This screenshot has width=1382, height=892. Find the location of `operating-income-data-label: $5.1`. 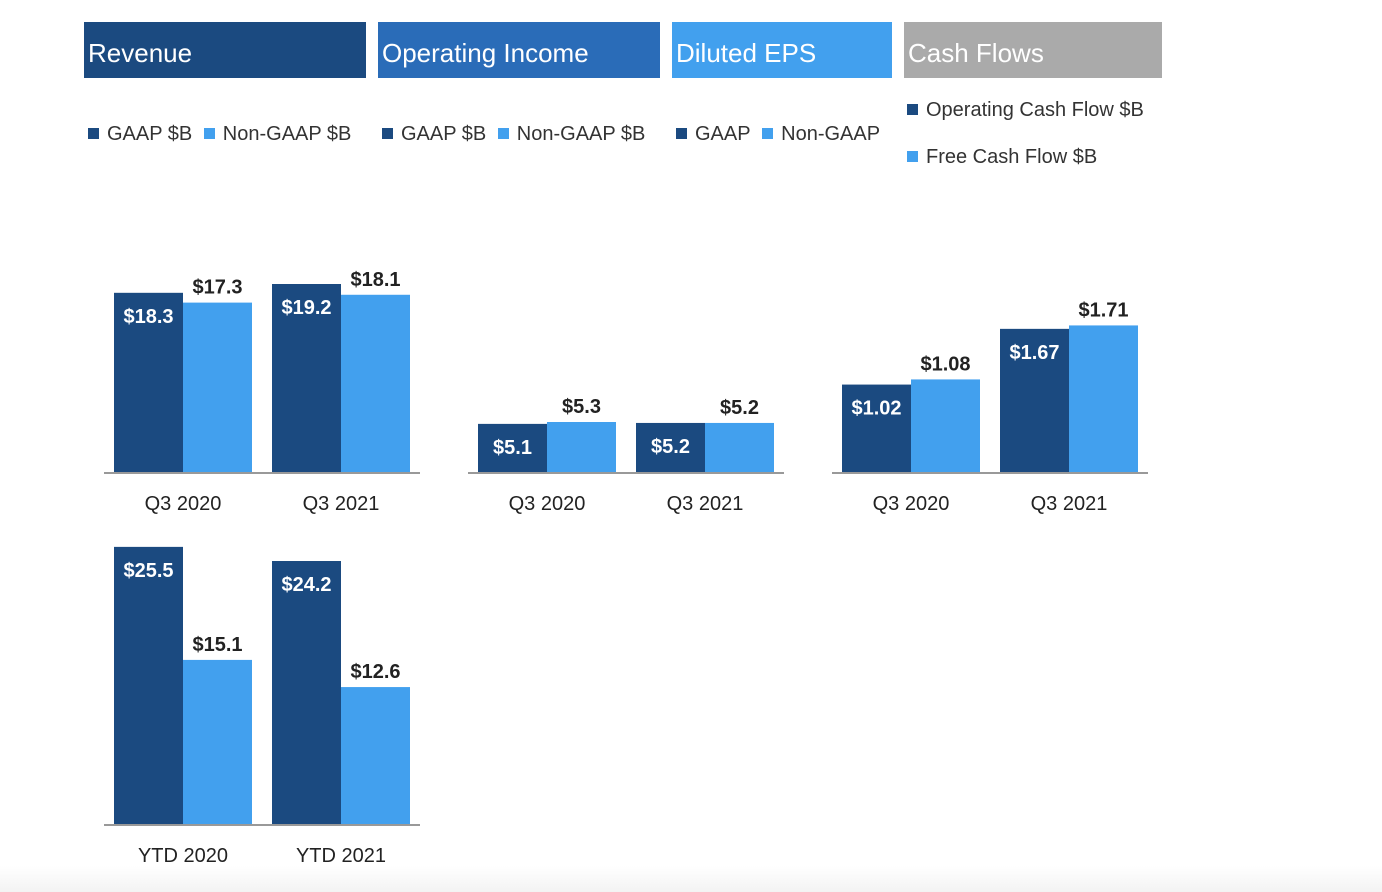

operating-income-data-label: $5.1 is located at coordinates (512, 448).